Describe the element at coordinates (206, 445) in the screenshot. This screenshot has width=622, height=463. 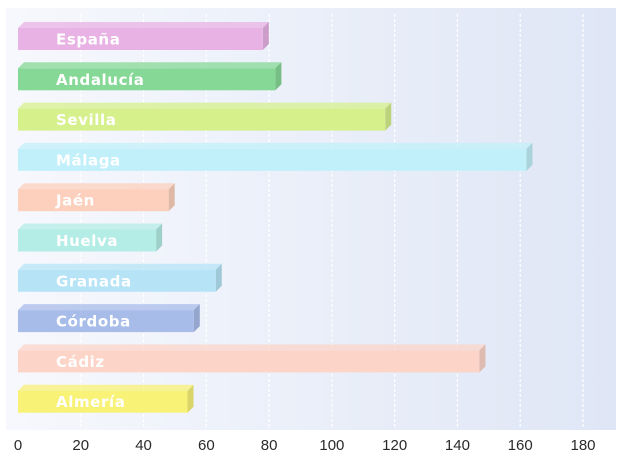
I see `x-tick-label: 60` at that location.